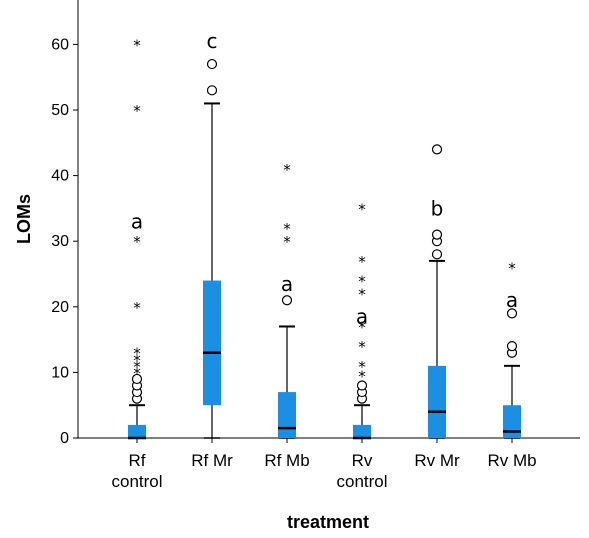 This screenshot has height=538, width=589. Describe the element at coordinates (328, 522) in the screenshot. I see `x-axis-title: treatment` at that location.